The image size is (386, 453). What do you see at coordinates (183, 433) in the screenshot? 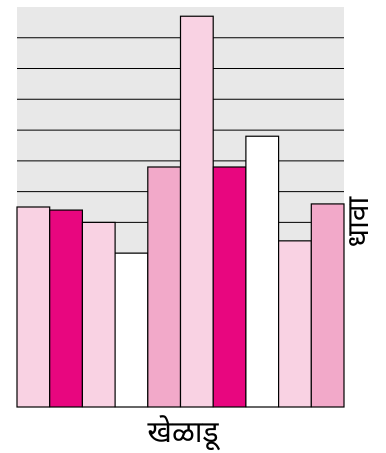
I see `x-axis-label: खेळाडू` at bounding box center [183, 433].